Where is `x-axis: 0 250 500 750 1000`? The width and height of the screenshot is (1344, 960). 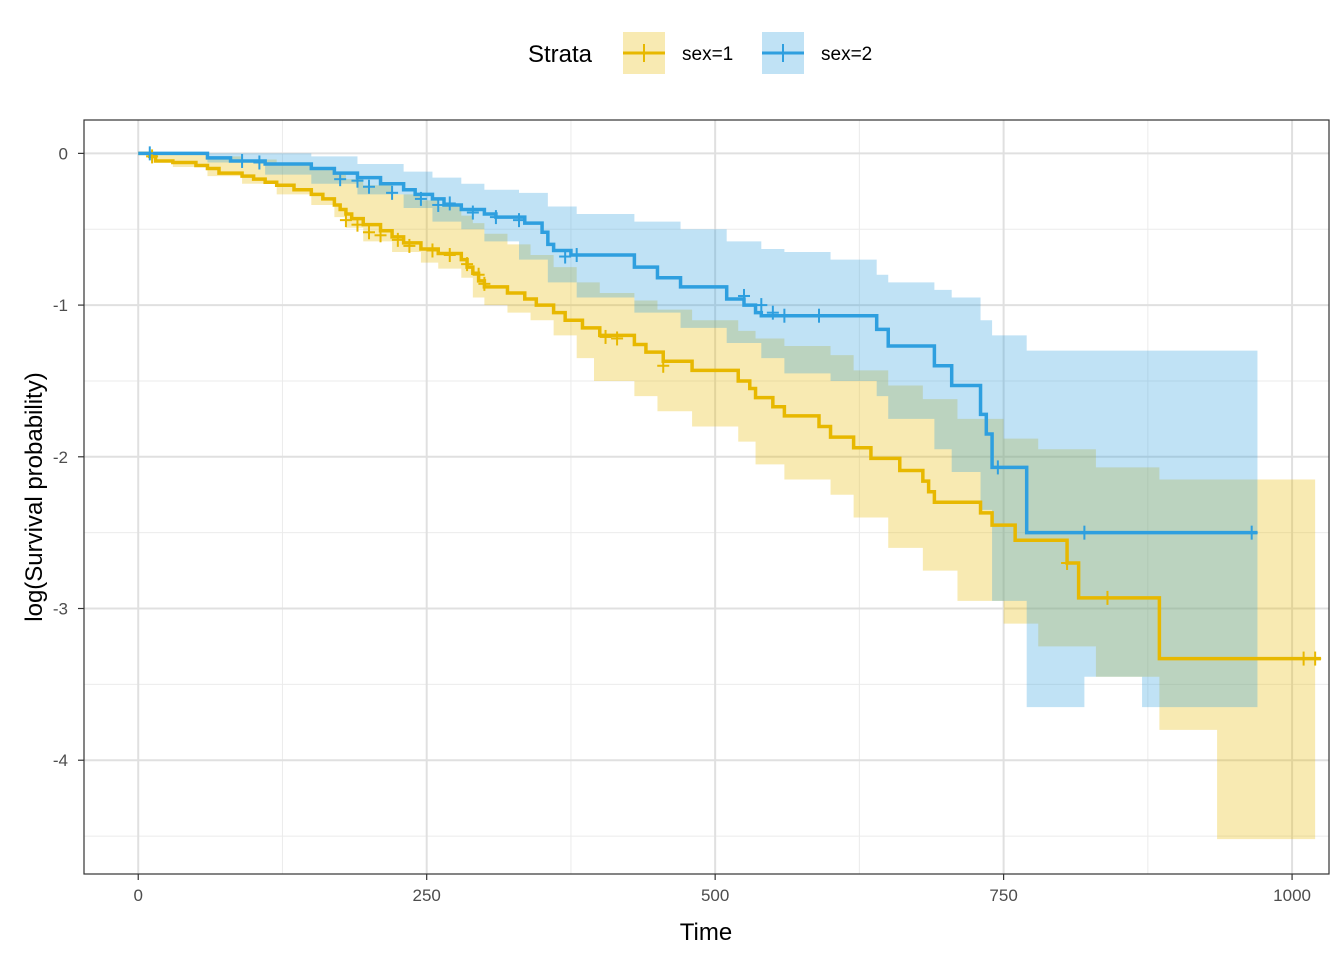 x-axis: 0 250 500 750 1000 is located at coordinates (722, 889).